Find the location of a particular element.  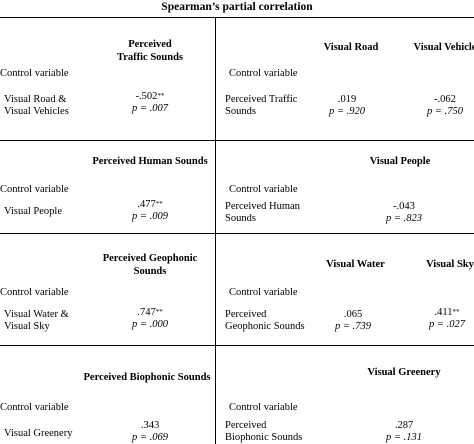

s4-right-header: Visual Greenery is located at coordinates (404, 372).